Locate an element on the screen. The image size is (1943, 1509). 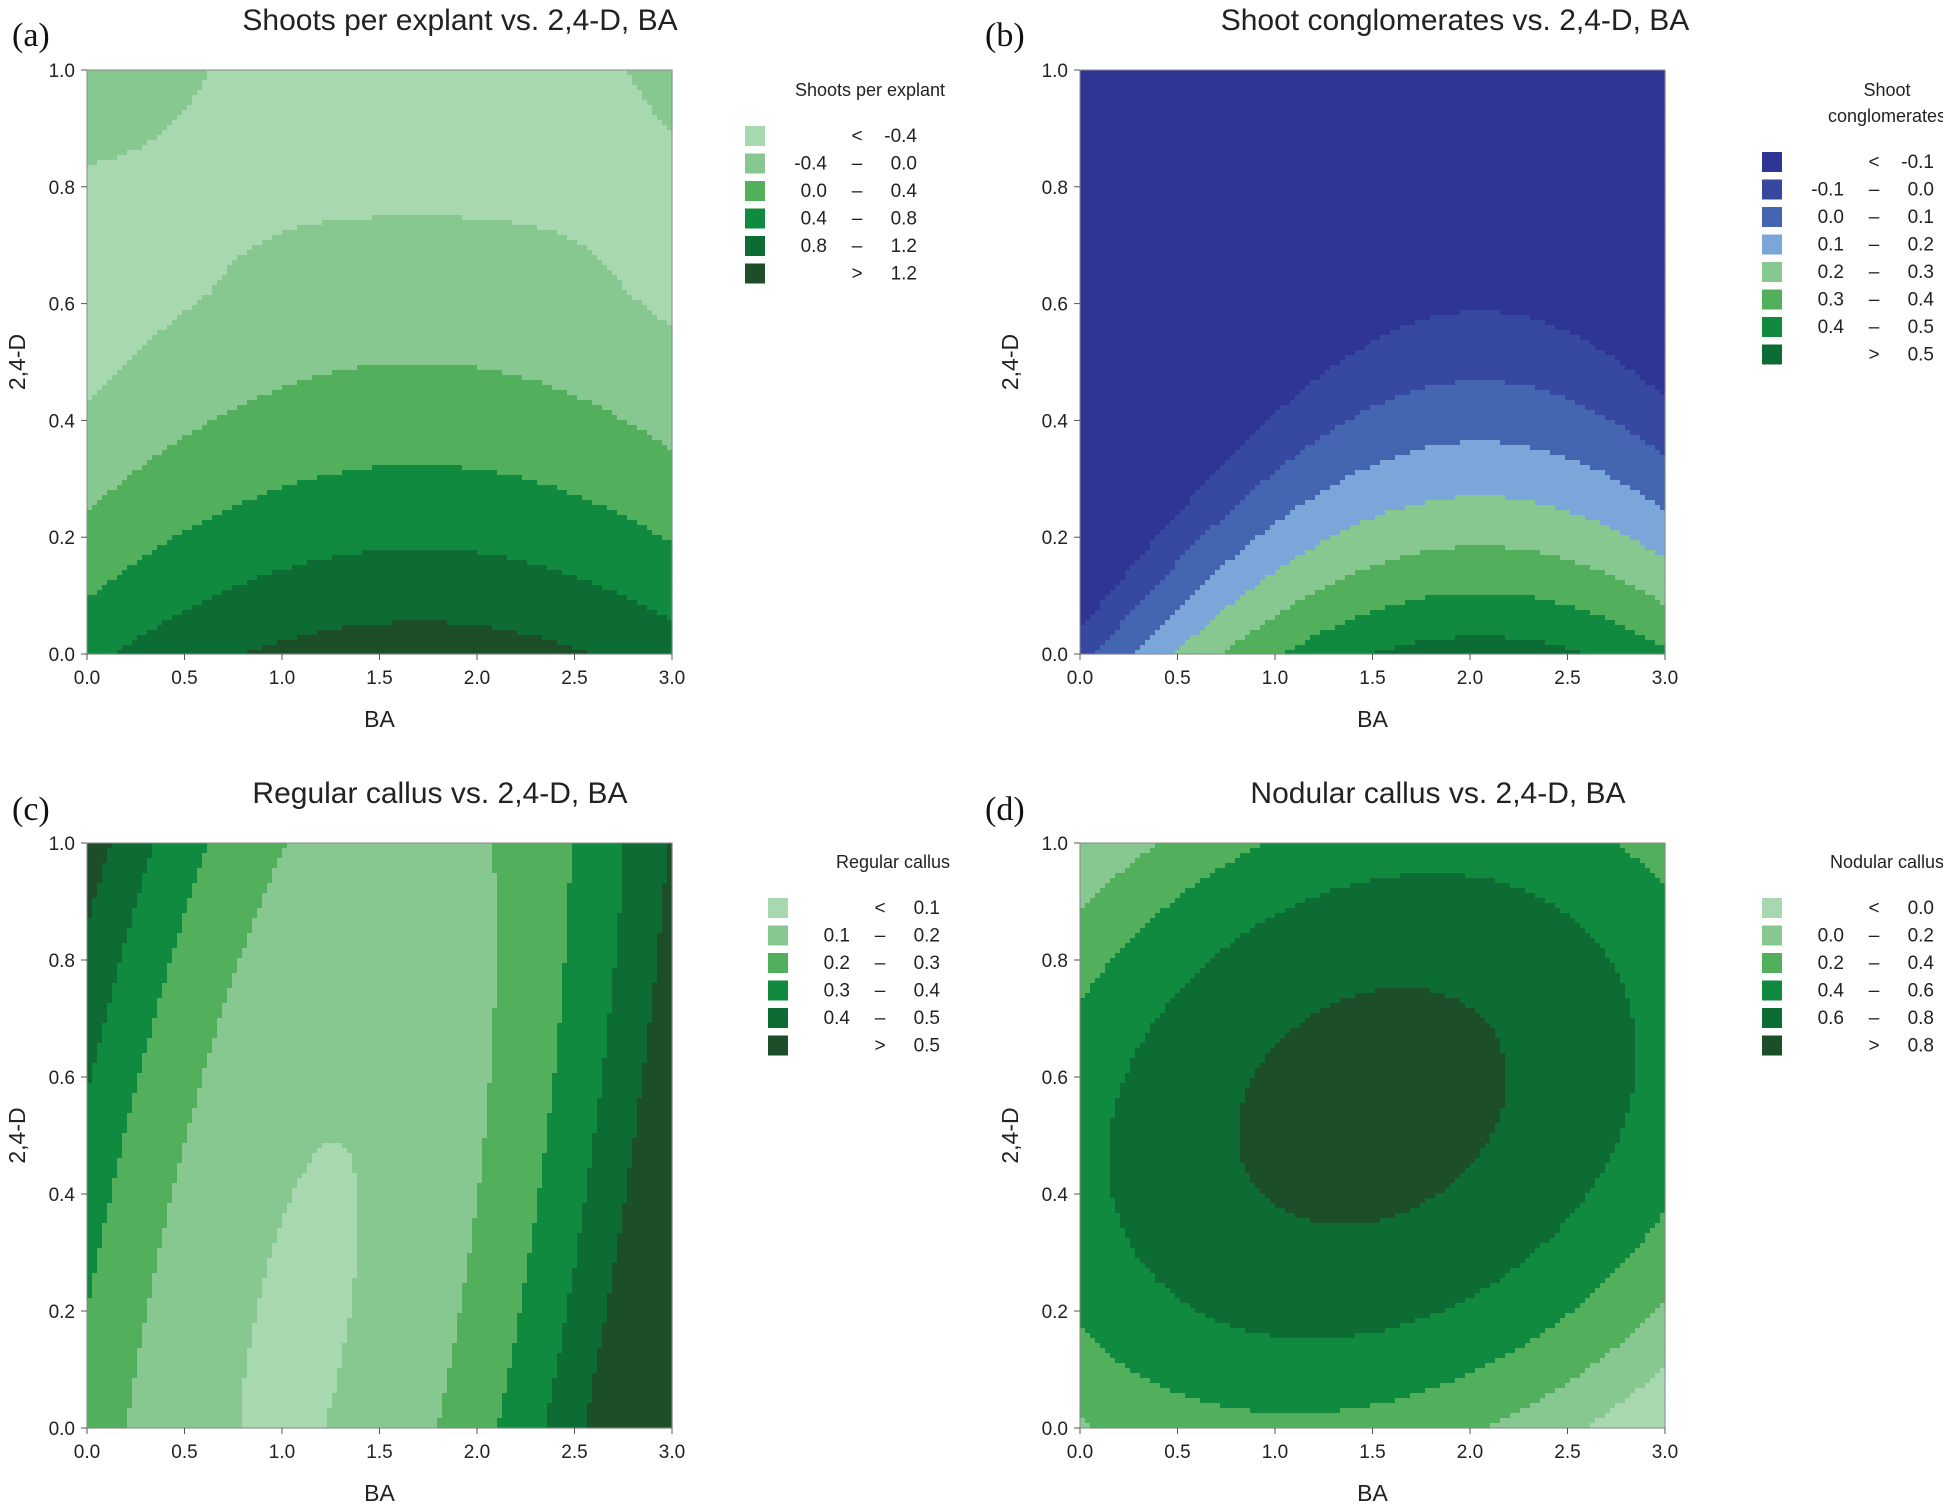
y-tick-label: 0.0 is located at coordinates (62, 655).